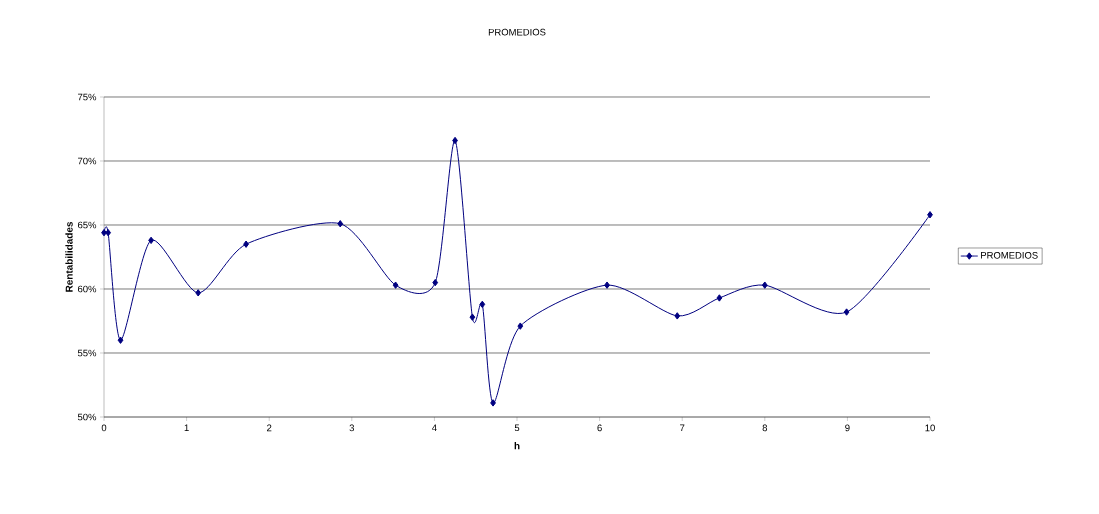  What do you see at coordinates (517, 446) in the screenshot?
I see `x-axis-title: h` at bounding box center [517, 446].